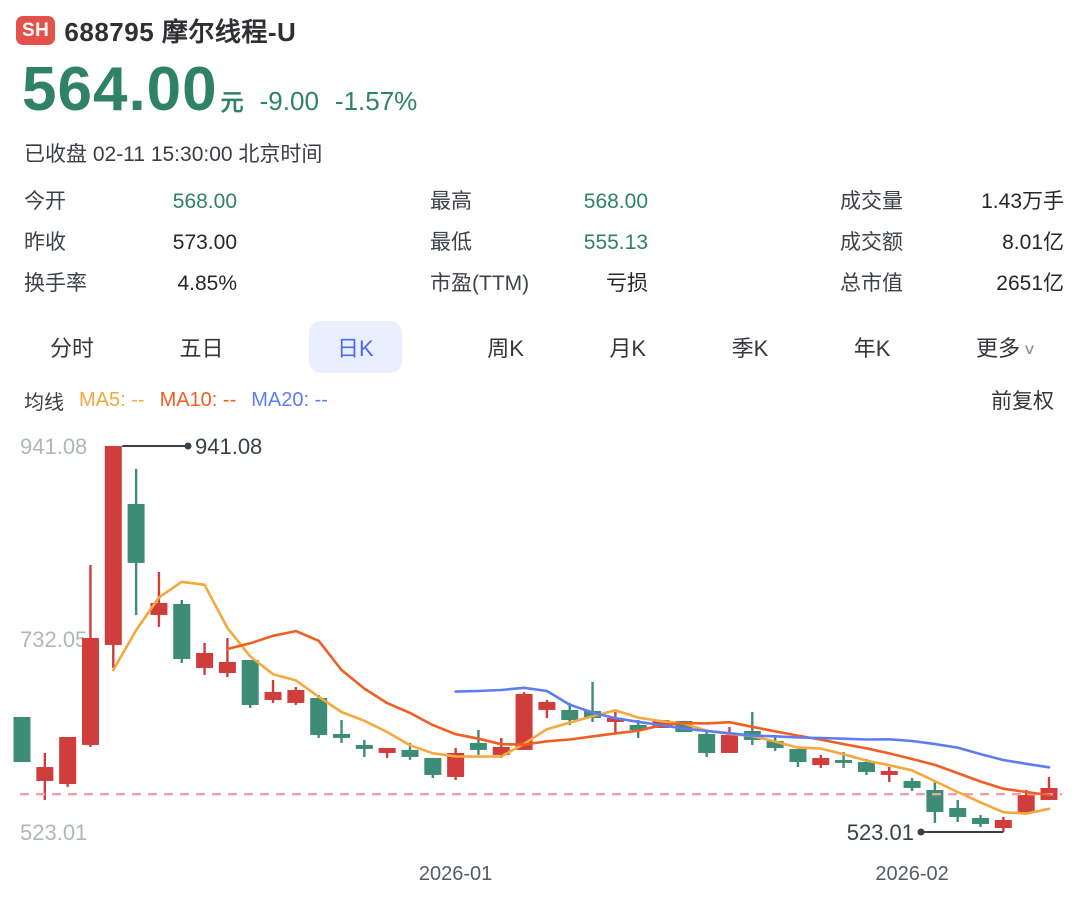 The height and width of the screenshot is (908, 1080). I want to click on tab-label: 年K, so click(872, 348).